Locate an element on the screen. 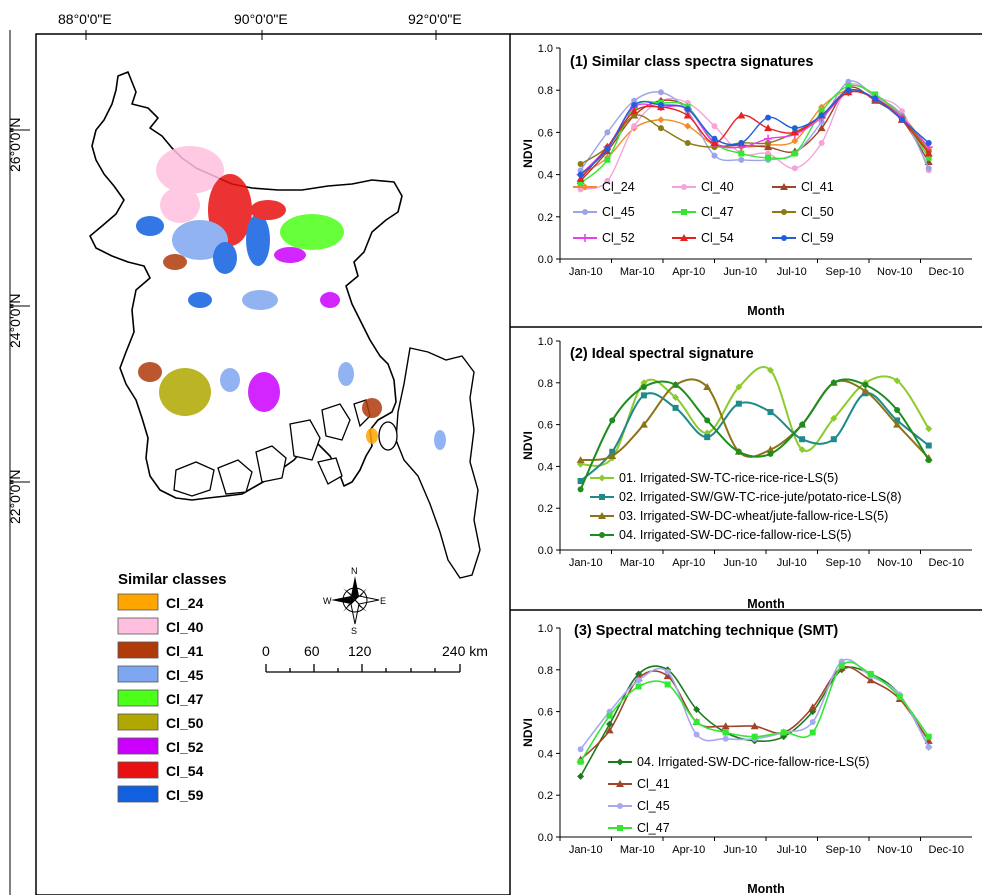 This screenshot has width=982, height=895. legend-label-cl-47: Cl_47 is located at coordinates (185, 699).